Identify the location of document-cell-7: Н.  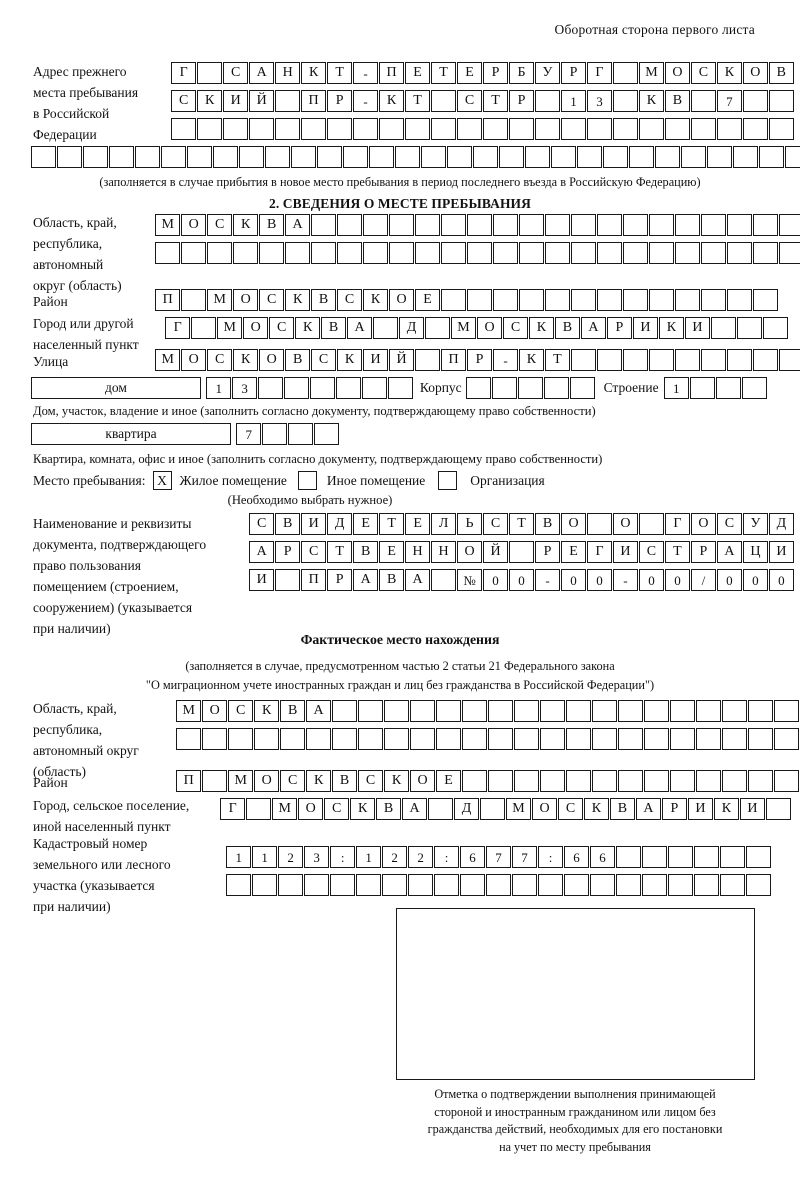
(417, 552).